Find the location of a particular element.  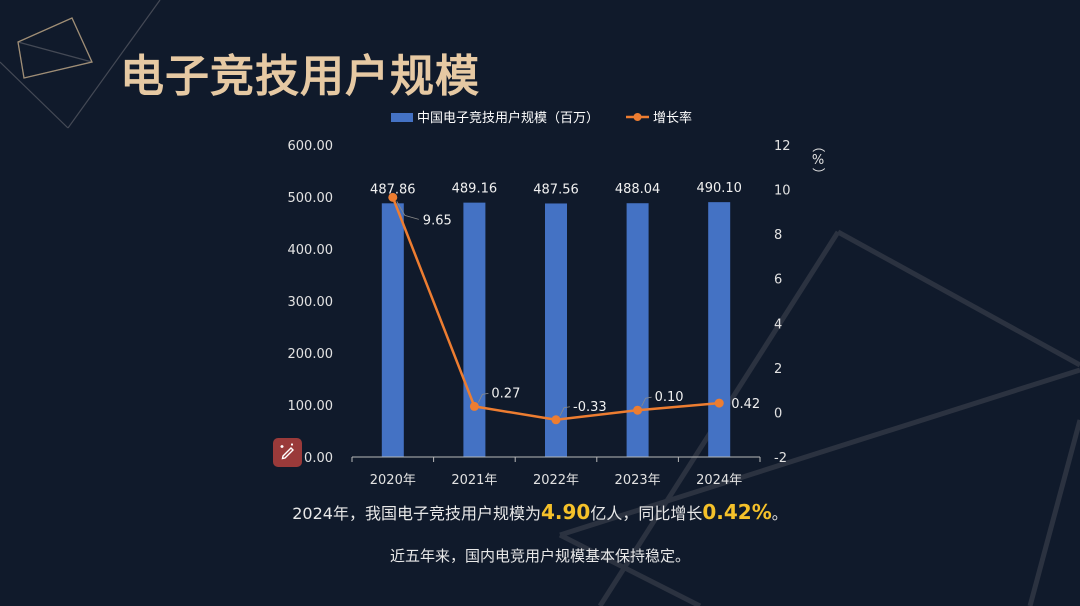

x-tick-label: 2020年 is located at coordinates (393, 480).